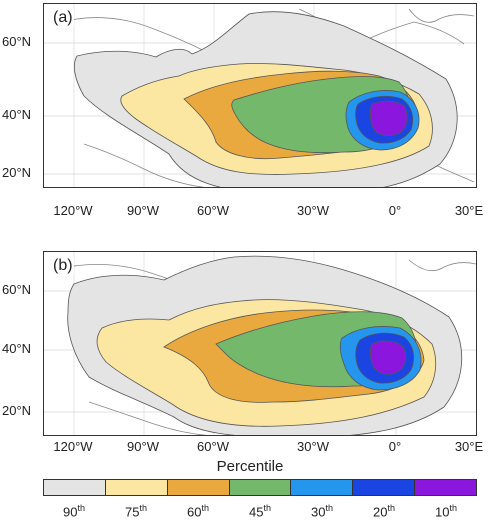 This screenshot has width=500, height=528. I want to click on lon-tick-30w-a: 30°W, so click(313, 210).